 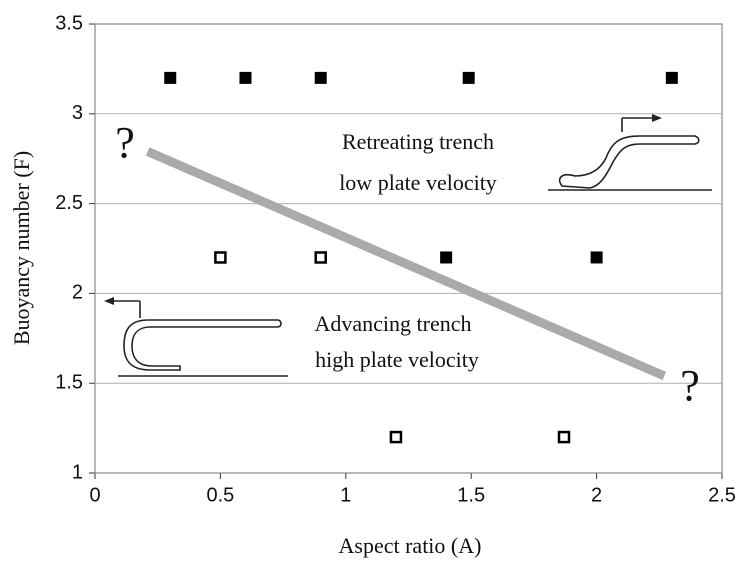 I want to click on annotation: low plate velocity, so click(x=418, y=182).